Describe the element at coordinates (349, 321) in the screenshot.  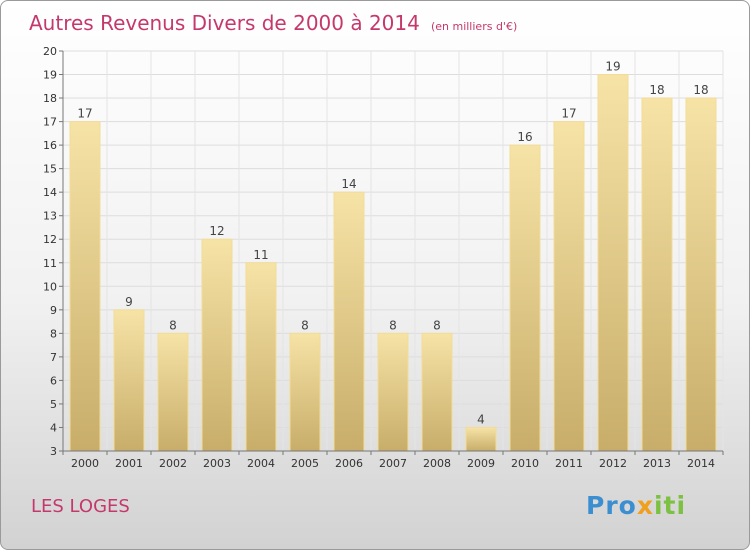
I see `bar-2006` at that location.